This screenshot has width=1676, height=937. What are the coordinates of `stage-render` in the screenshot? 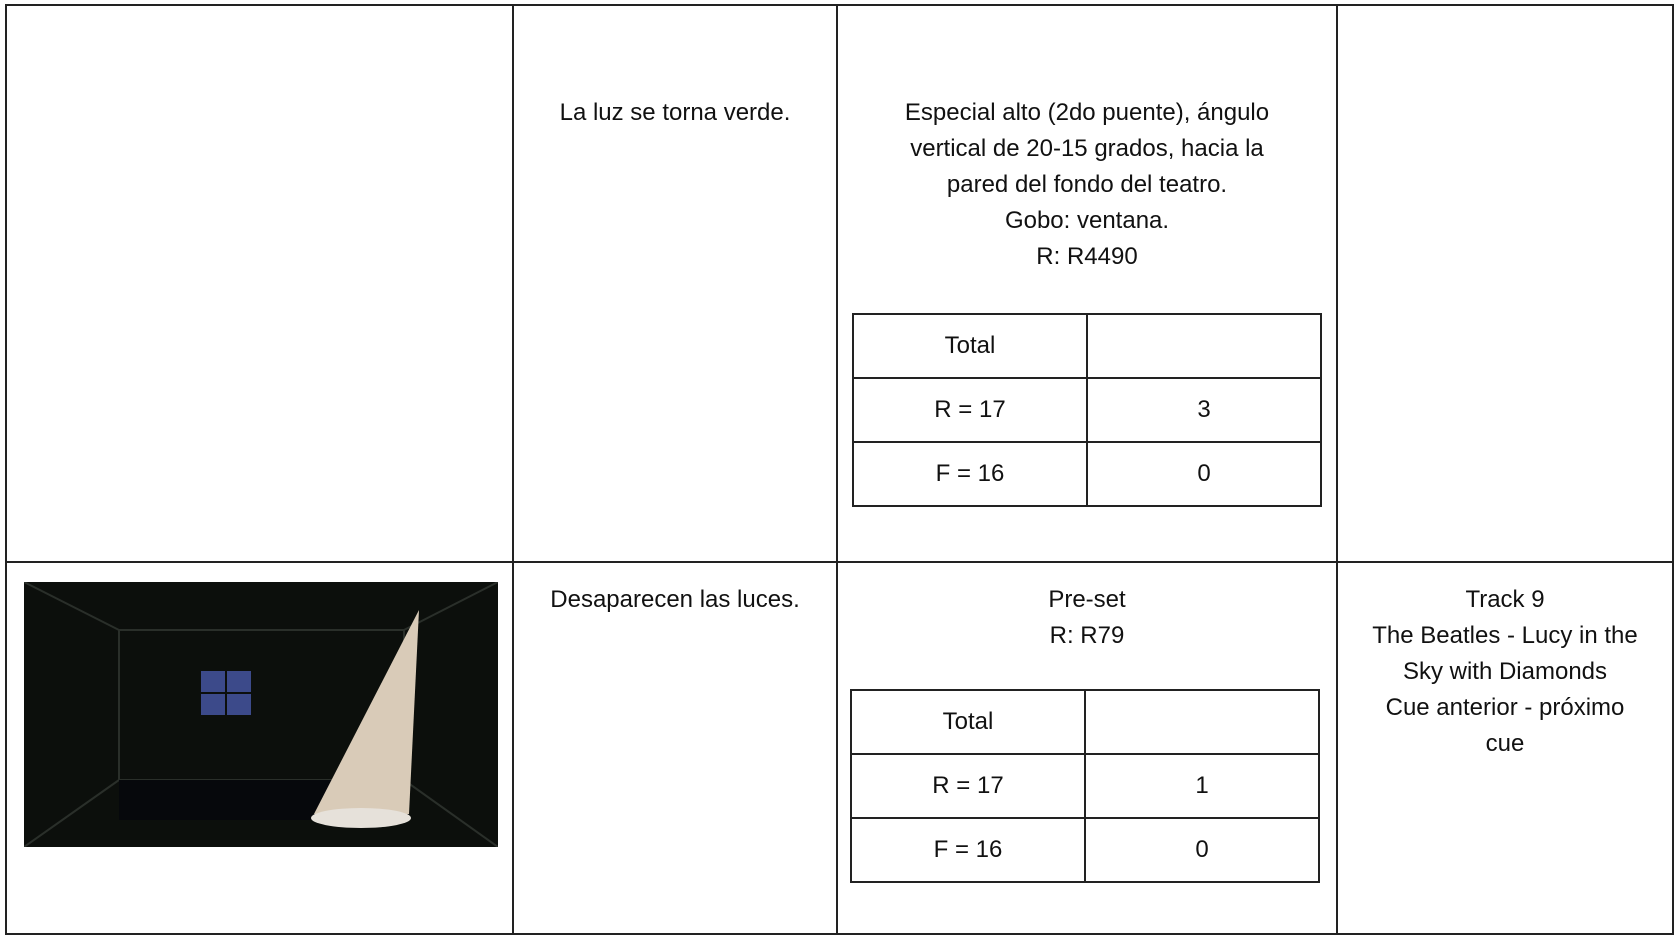 It's located at (261, 714).